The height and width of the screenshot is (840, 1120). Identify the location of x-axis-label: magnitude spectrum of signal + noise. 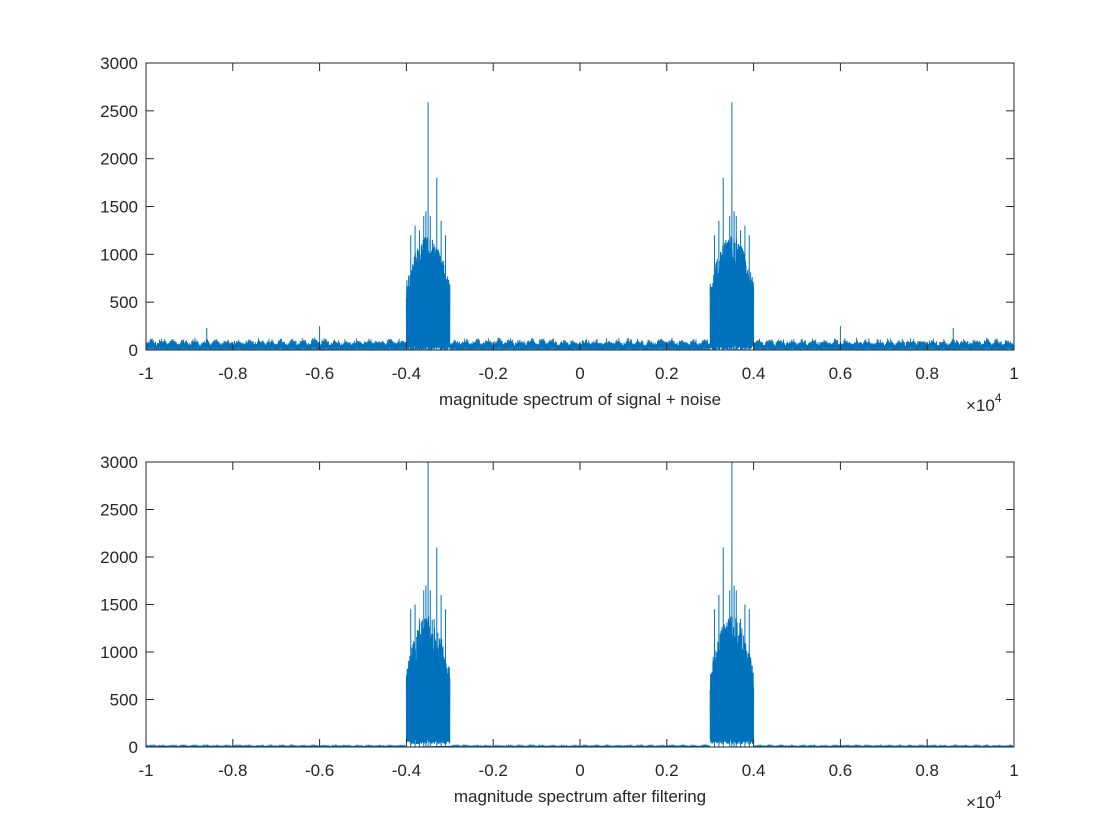
(580, 399).